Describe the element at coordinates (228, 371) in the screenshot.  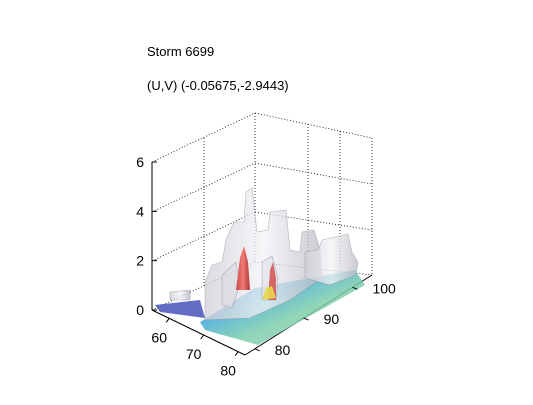
I see `x-tick-label: 80` at that location.